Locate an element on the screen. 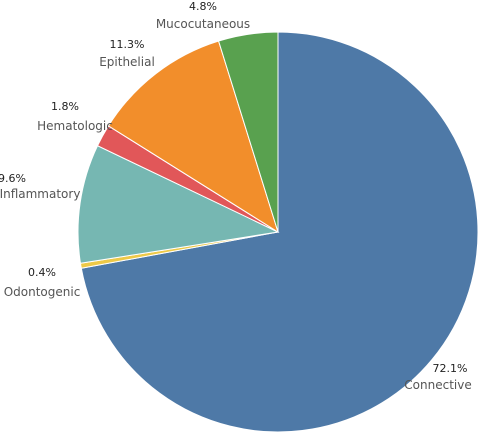  data-label-hematologic: 1.8% is located at coordinates (65, 106).